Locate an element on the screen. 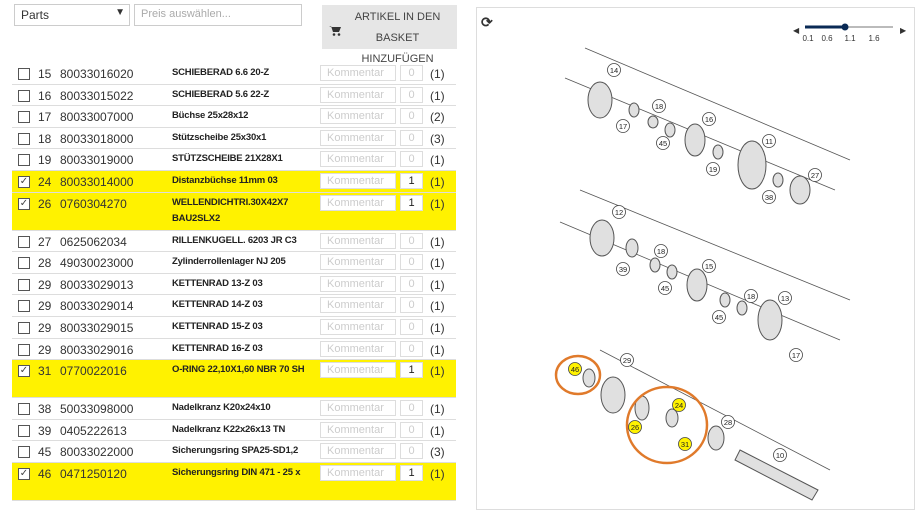 The image size is (920, 525). refresh-icon: ⟳ is located at coordinates (487, 22).